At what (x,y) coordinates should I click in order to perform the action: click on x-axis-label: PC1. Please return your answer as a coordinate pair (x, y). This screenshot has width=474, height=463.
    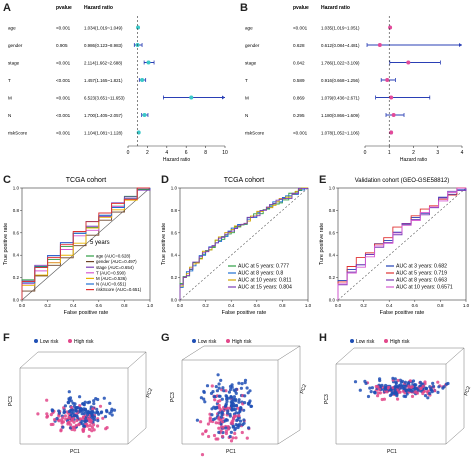
    Looking at the image, I should click on (231, 452).